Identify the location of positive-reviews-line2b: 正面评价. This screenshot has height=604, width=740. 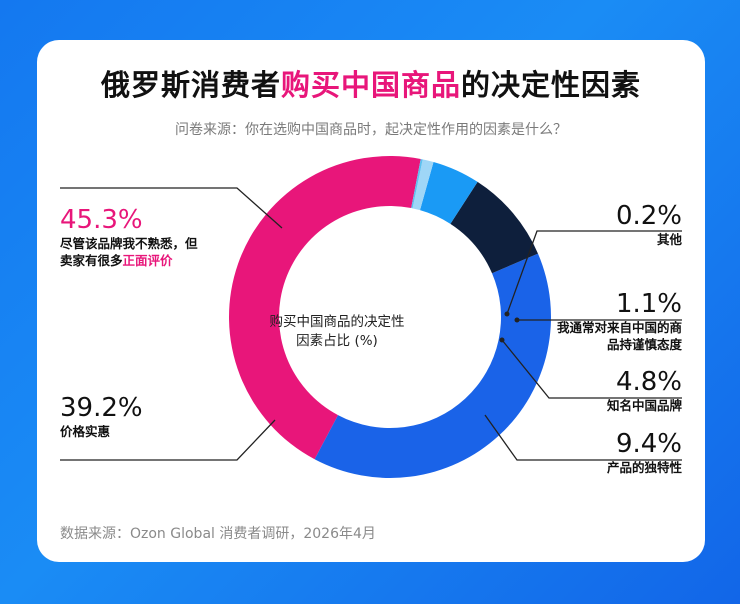
(147, 260).